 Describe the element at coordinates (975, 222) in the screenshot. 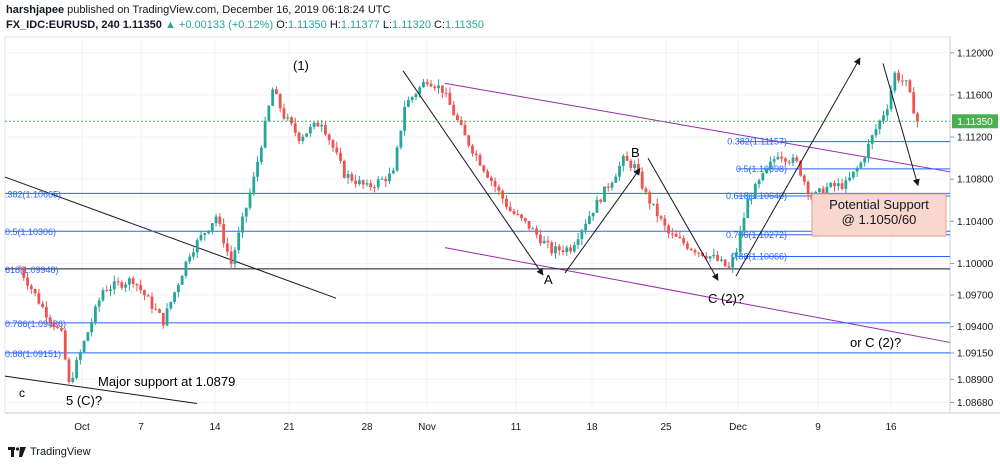

I see `price-tick-label: 1.10400` at that location.